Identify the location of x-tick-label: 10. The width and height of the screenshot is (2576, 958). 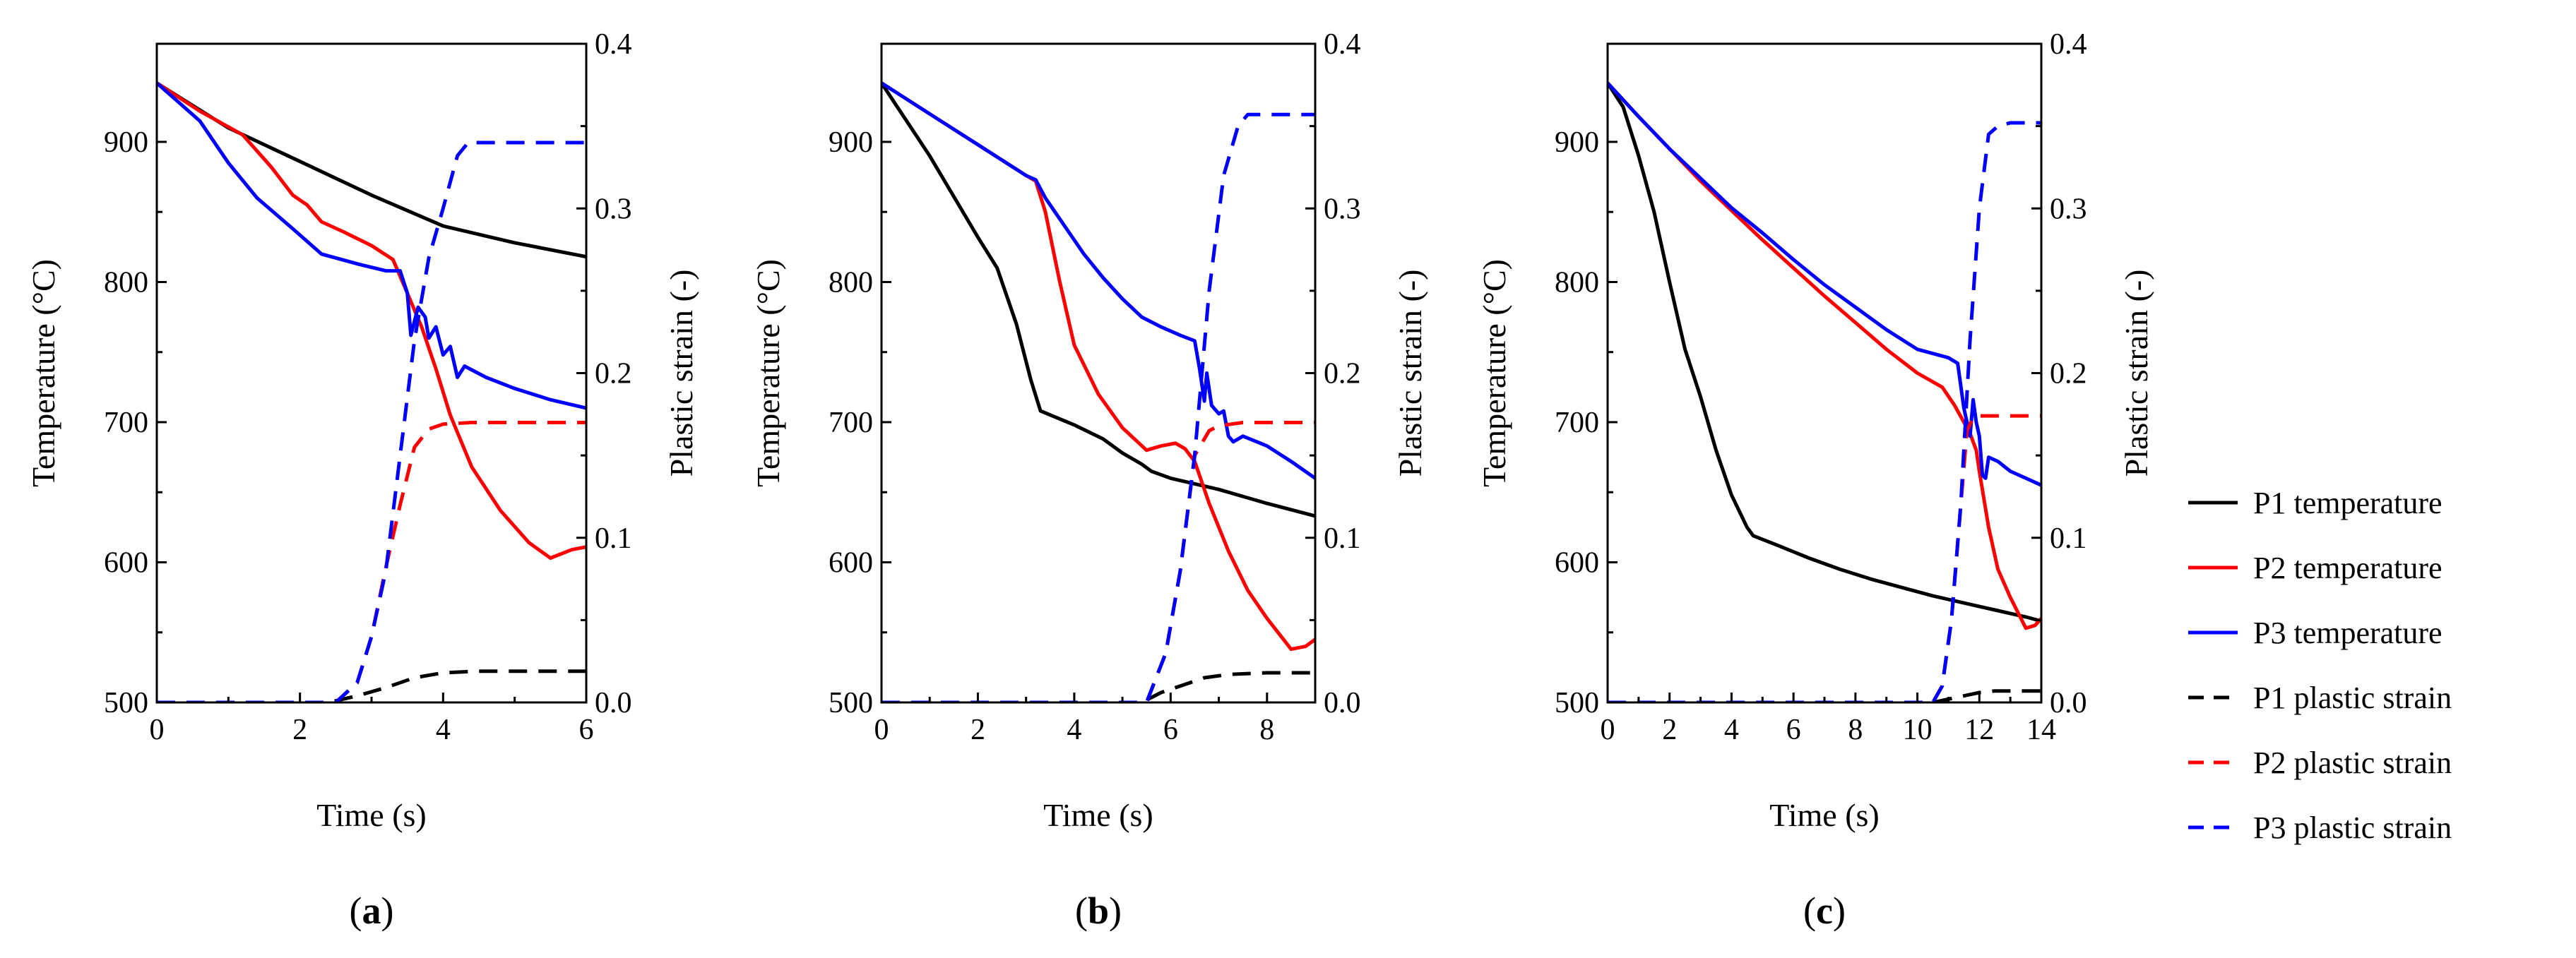
(1918, 730).